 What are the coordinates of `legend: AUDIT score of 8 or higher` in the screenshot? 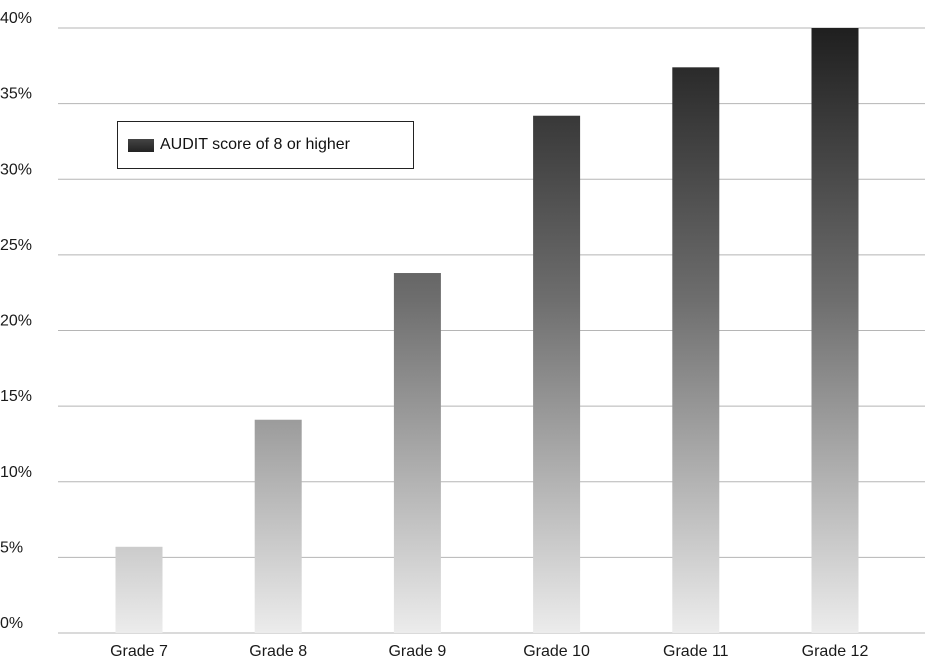 It's located at (265, 145).